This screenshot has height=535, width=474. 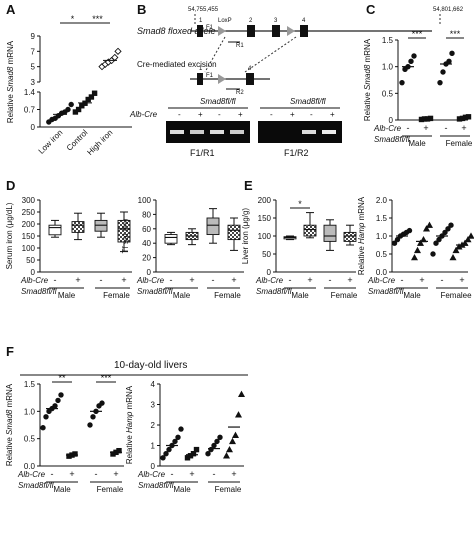 I want to click on panel-letter-b: B, so click(x=141, y=9).